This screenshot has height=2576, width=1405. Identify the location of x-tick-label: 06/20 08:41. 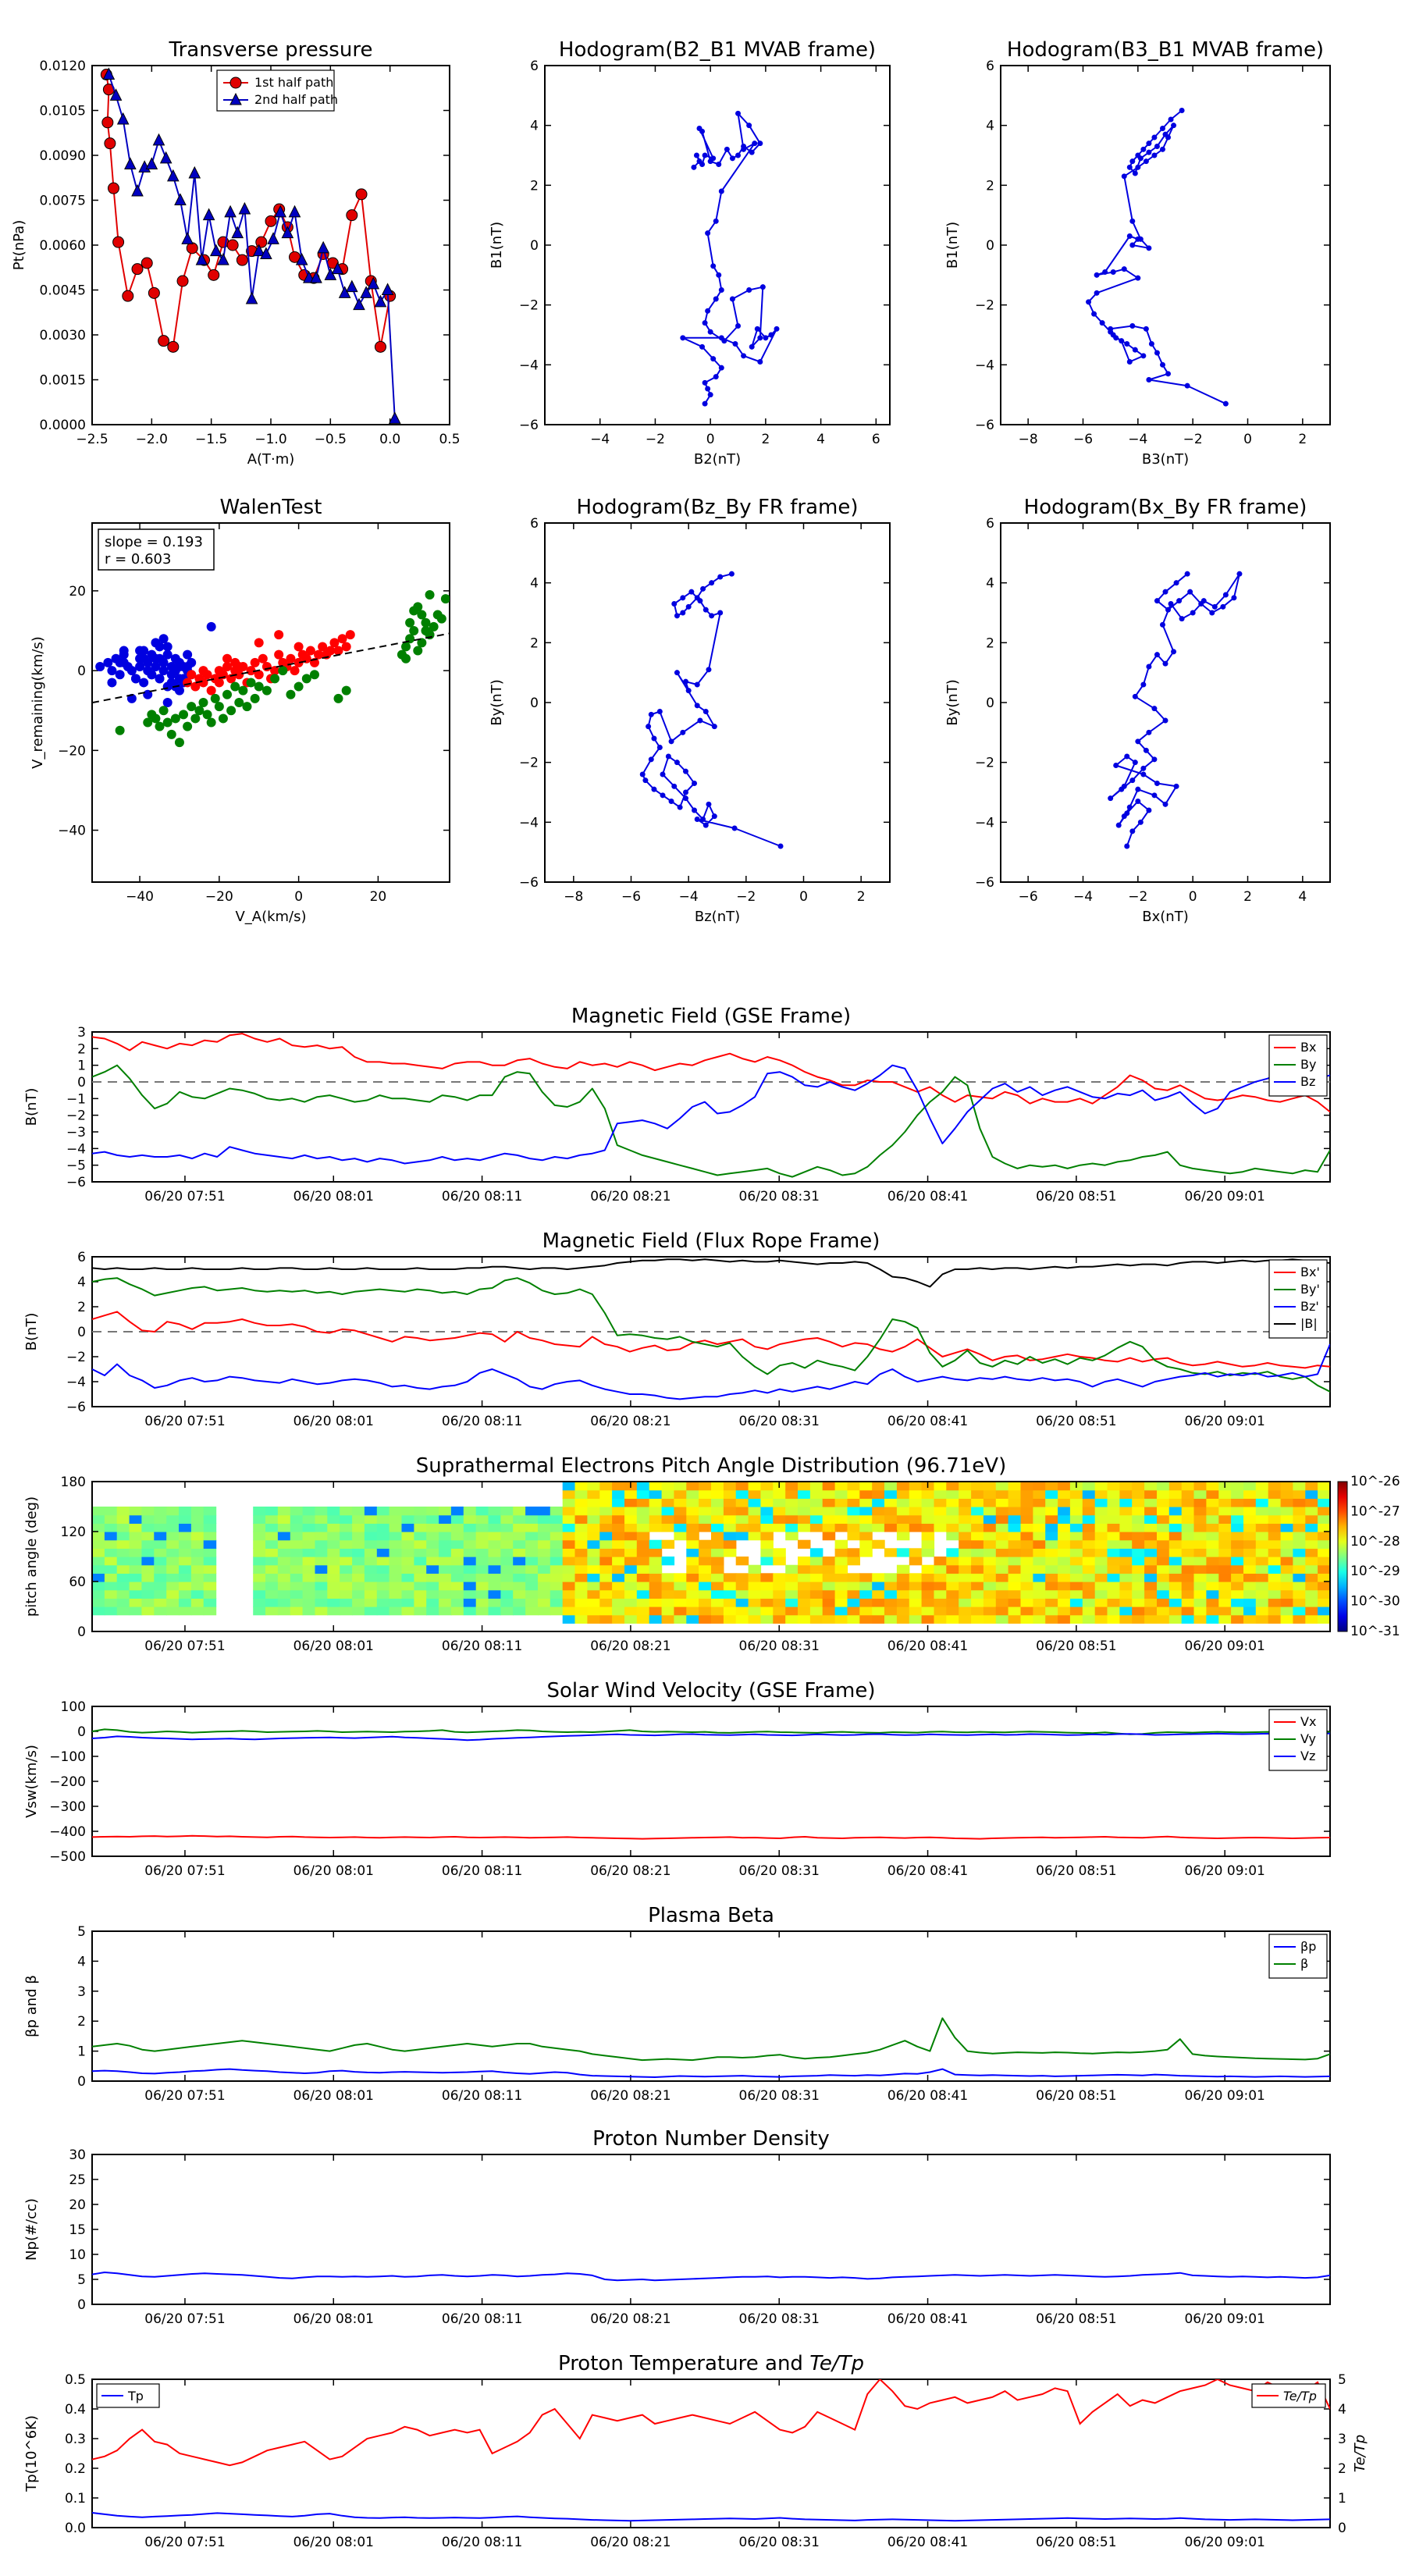
(928, 1196).